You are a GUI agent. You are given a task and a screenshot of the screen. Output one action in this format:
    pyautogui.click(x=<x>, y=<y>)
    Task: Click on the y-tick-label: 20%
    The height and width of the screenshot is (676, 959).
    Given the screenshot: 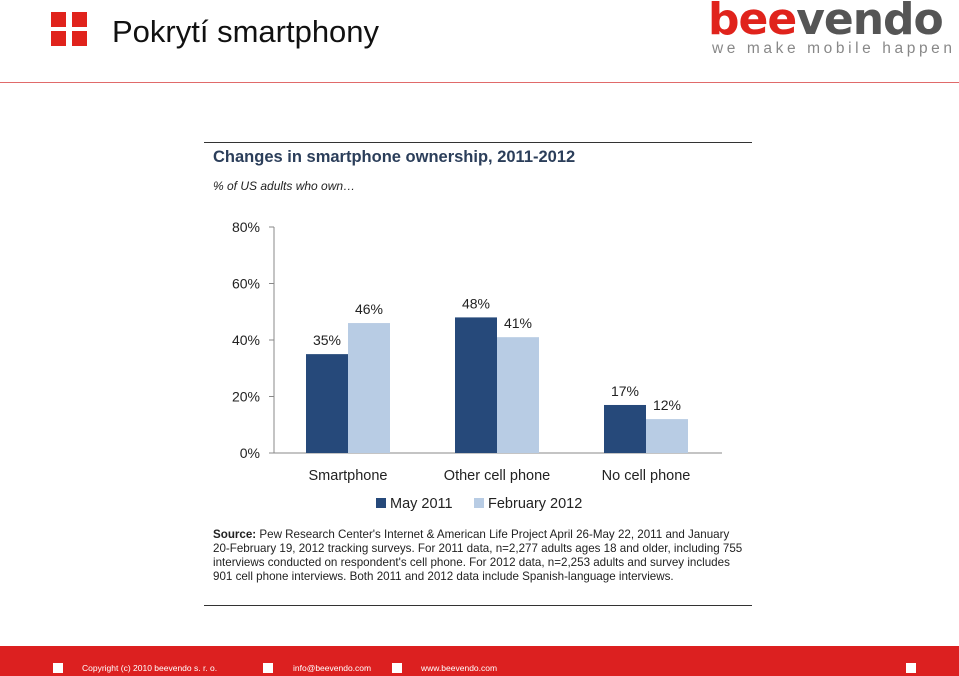 What is the action you would take?
    pyautogui.click(x=246, y=397)
    